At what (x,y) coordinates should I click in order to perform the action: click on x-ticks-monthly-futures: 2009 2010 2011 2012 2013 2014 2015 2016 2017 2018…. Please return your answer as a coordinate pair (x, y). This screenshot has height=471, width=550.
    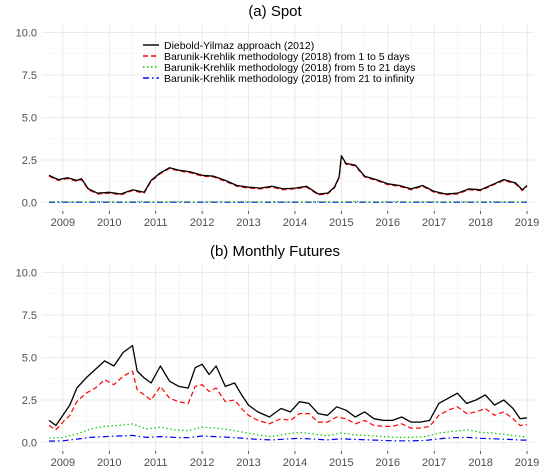
    Looking at the image, I should click on (295, 460).